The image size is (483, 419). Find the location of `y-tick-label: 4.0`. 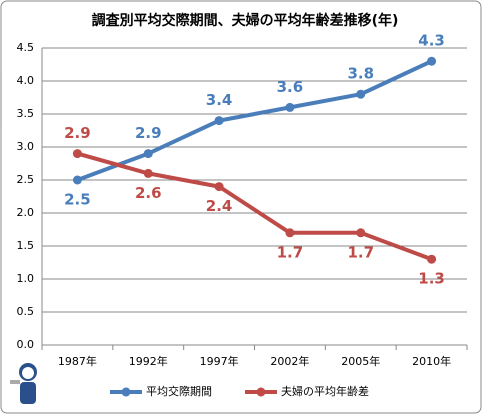

y-tick-label: 4.0 is located at coordinates (26, 80).